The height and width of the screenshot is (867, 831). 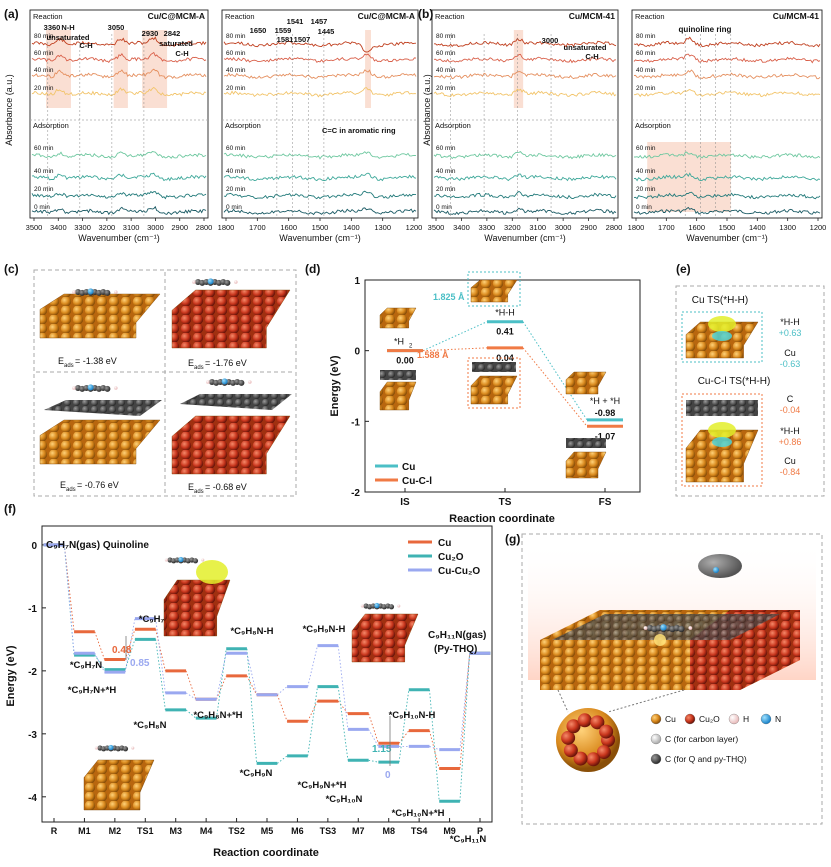 I want to click on charge-label: *H-H, so click(x=790, y=322).